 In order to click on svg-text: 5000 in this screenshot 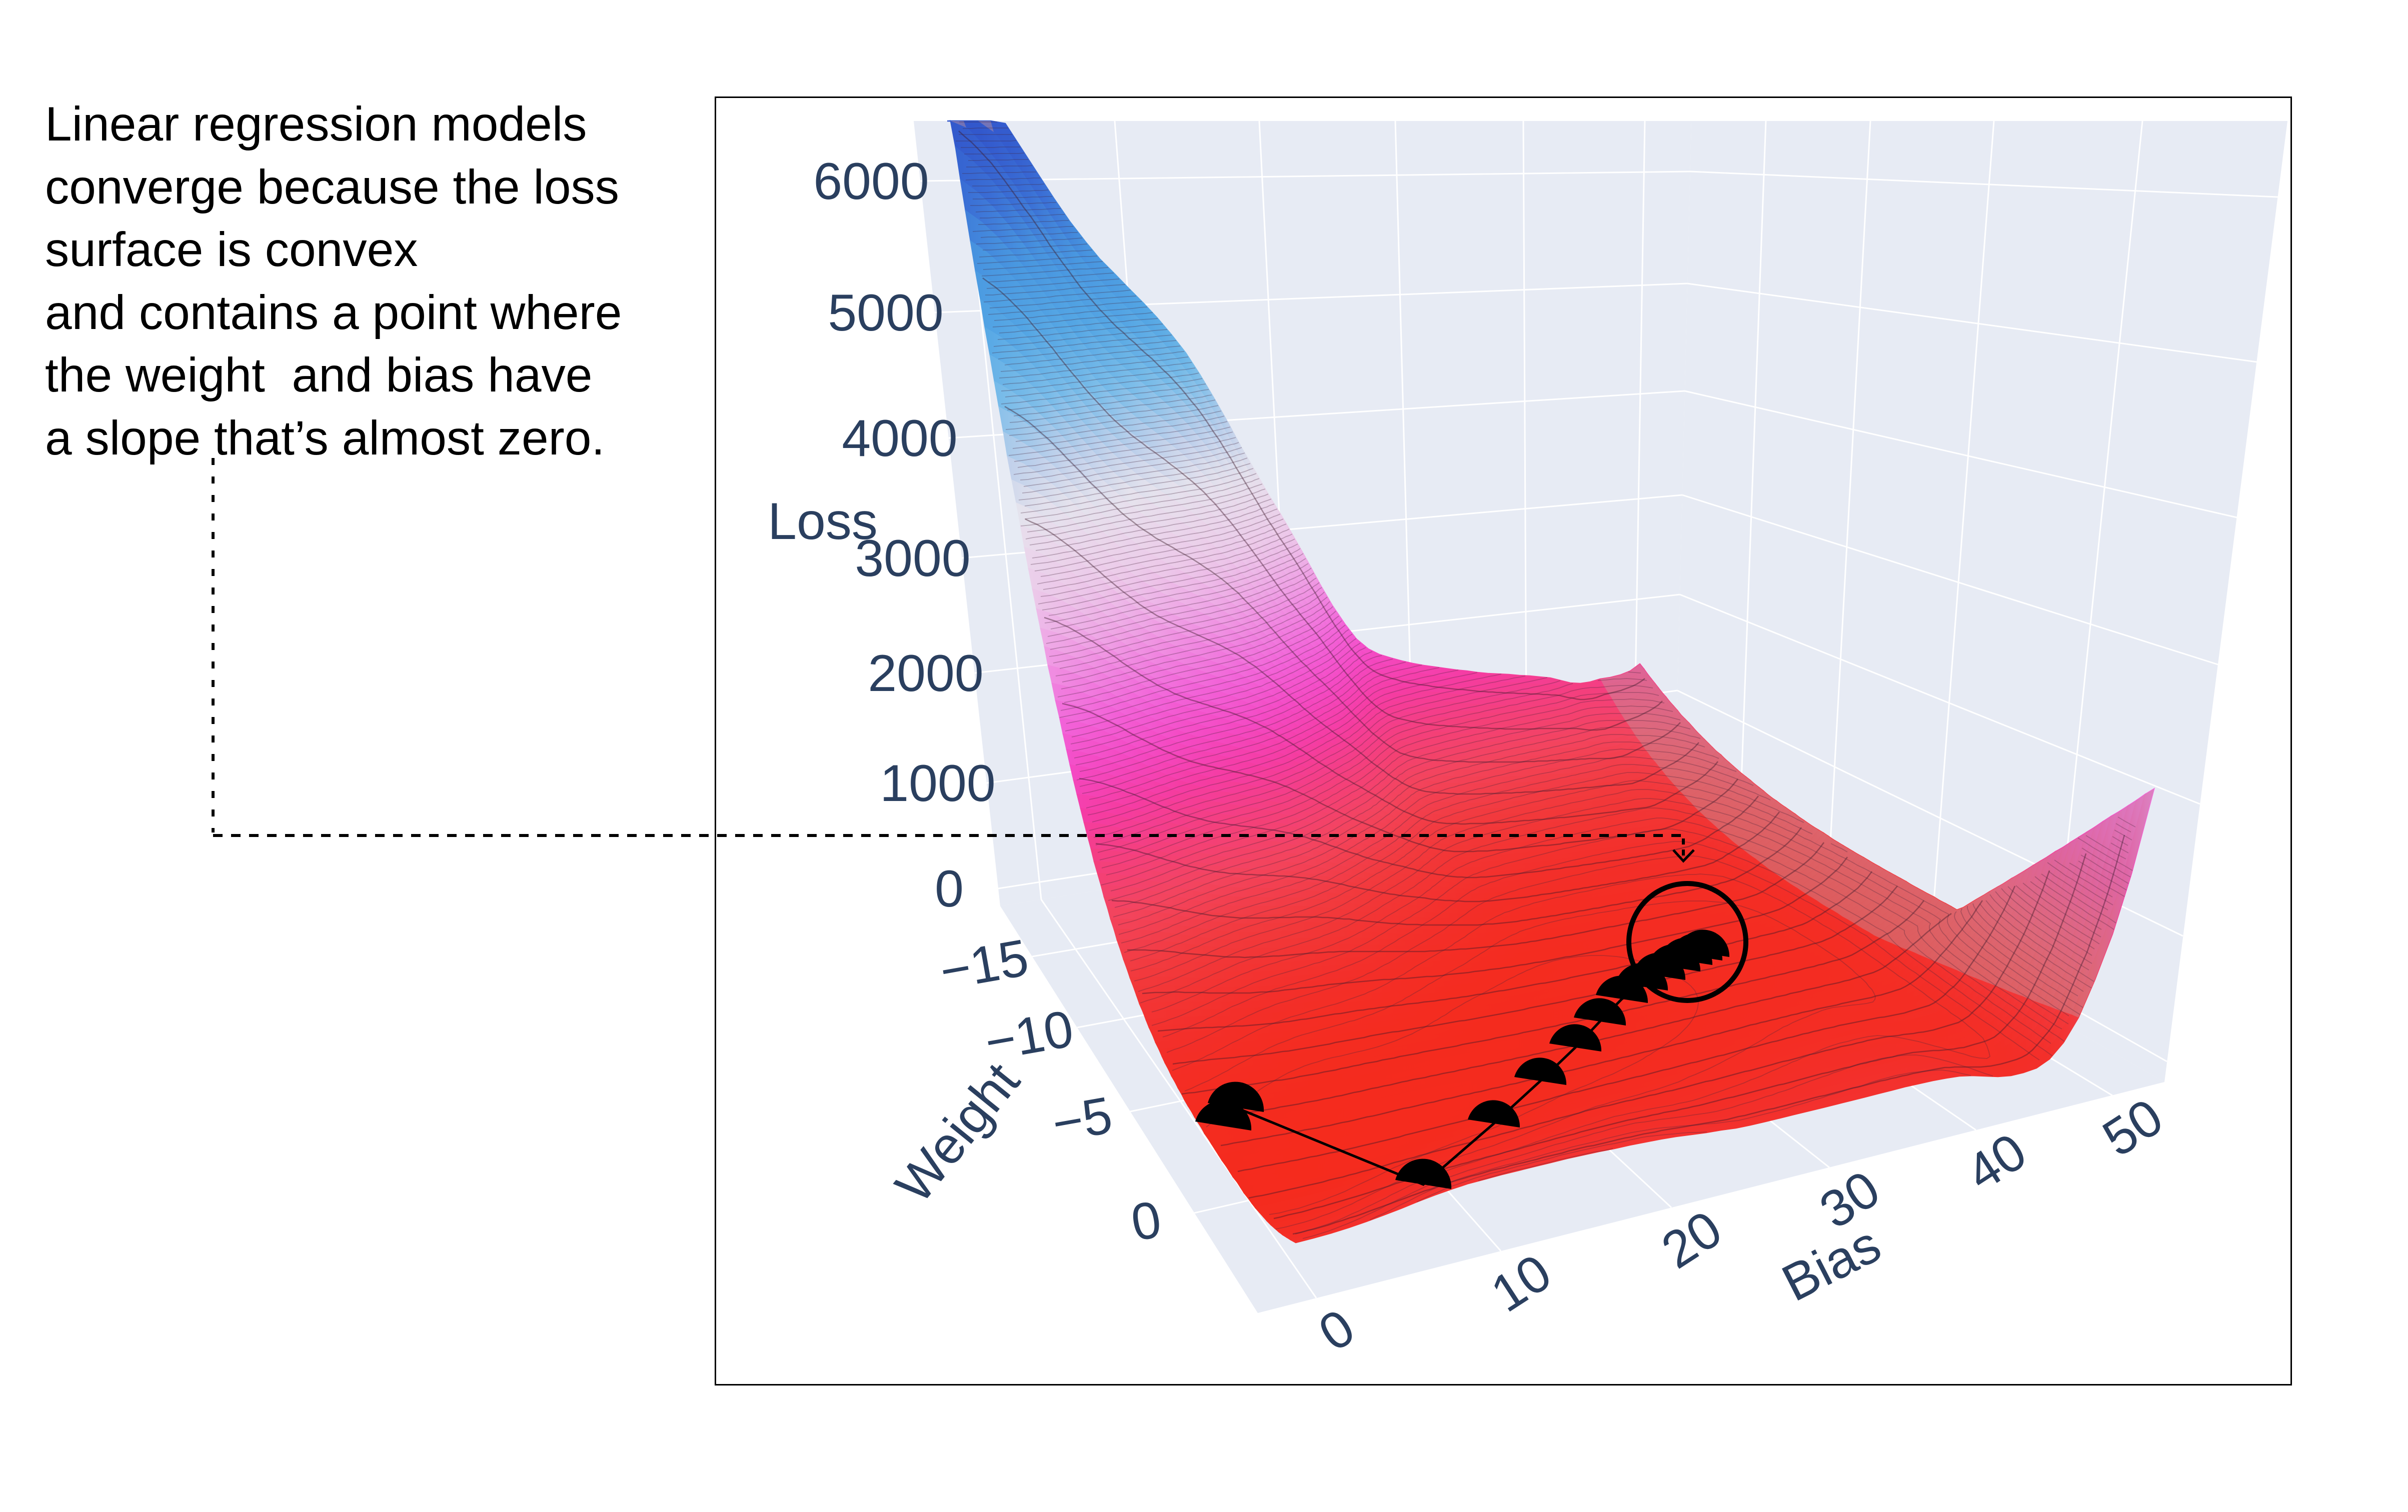, I will do `click(885, 313)`.